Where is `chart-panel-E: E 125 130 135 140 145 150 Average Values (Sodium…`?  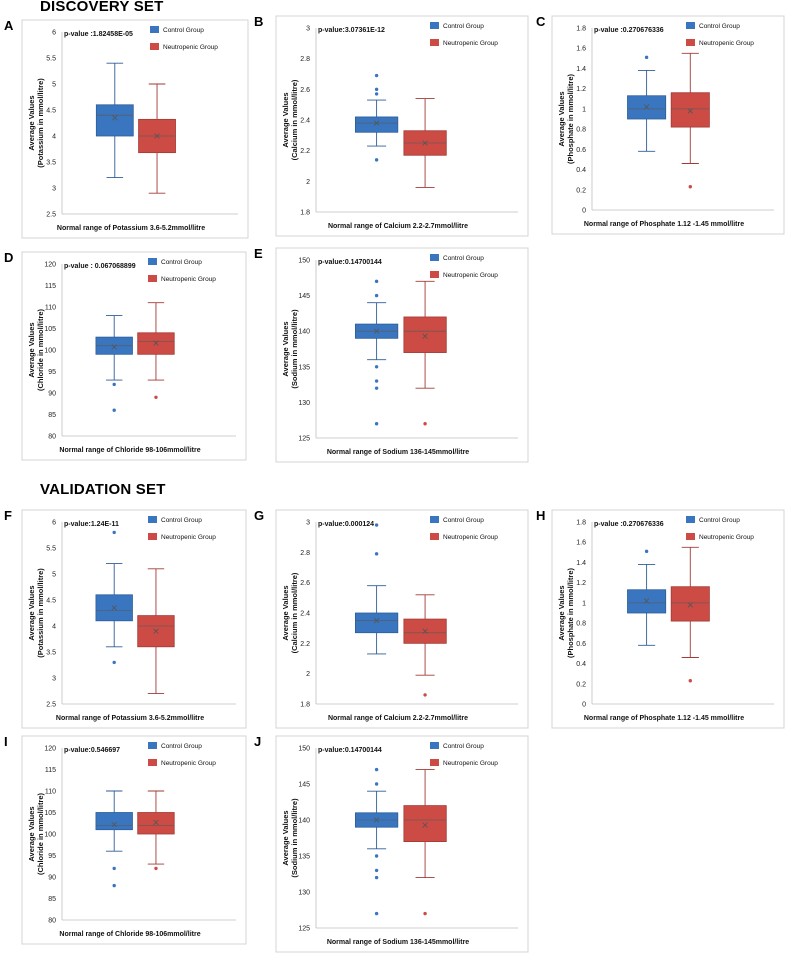 chart-panel-E: E 125 130 135 140 145 150 Average Values (Sodium… is located at coordinates (392, 355).